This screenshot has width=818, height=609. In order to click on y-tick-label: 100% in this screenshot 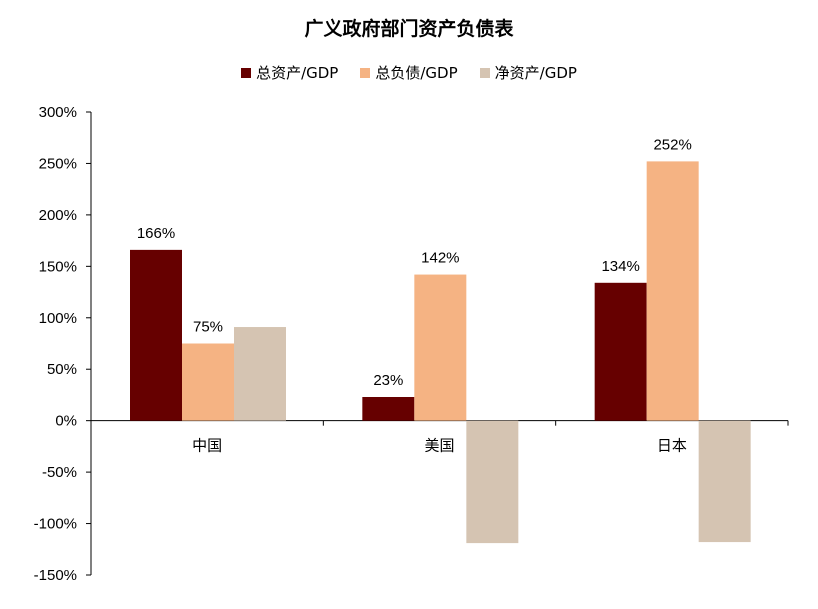, I will do `click(58, 318)`.